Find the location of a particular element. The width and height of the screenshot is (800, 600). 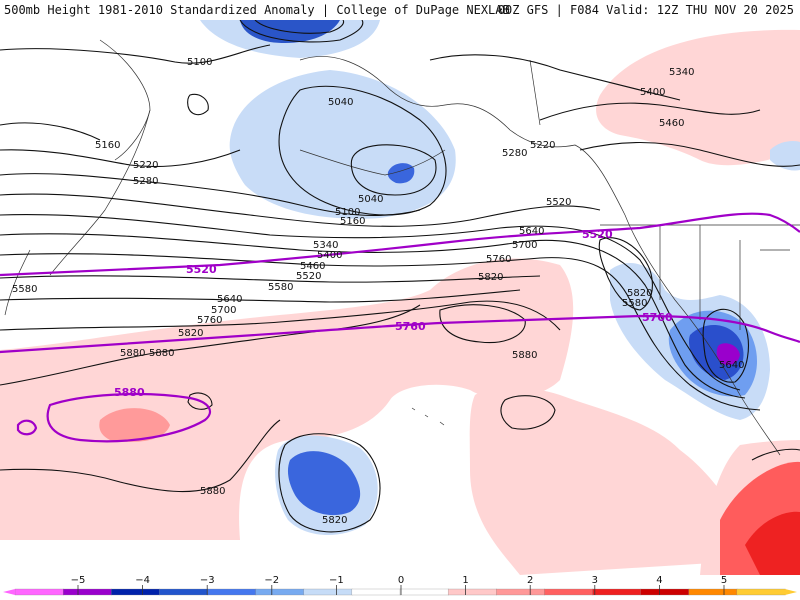

contour-5160-west is located at coordinates (50, 131).